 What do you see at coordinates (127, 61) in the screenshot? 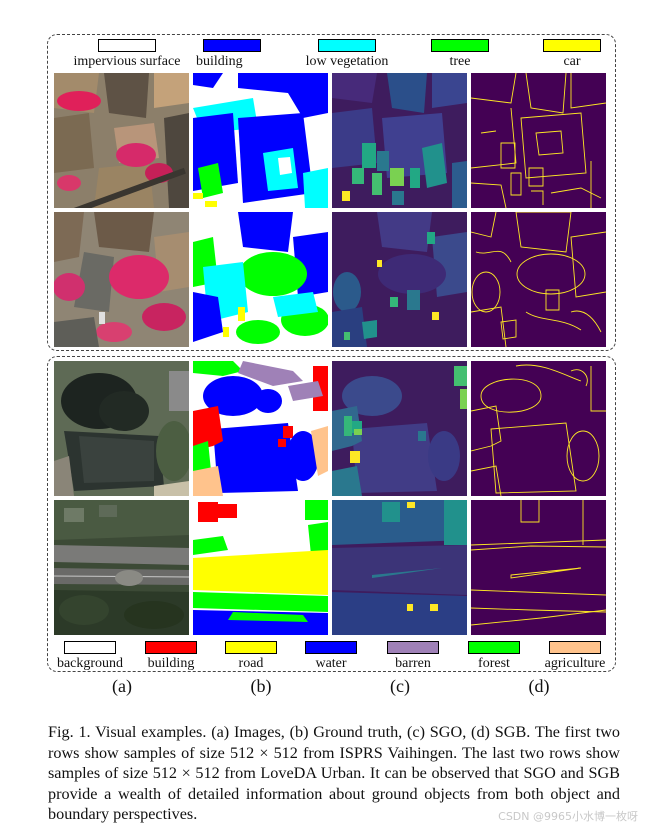
I see `legend-label: impervious surface` at bounding box center [127, 61].